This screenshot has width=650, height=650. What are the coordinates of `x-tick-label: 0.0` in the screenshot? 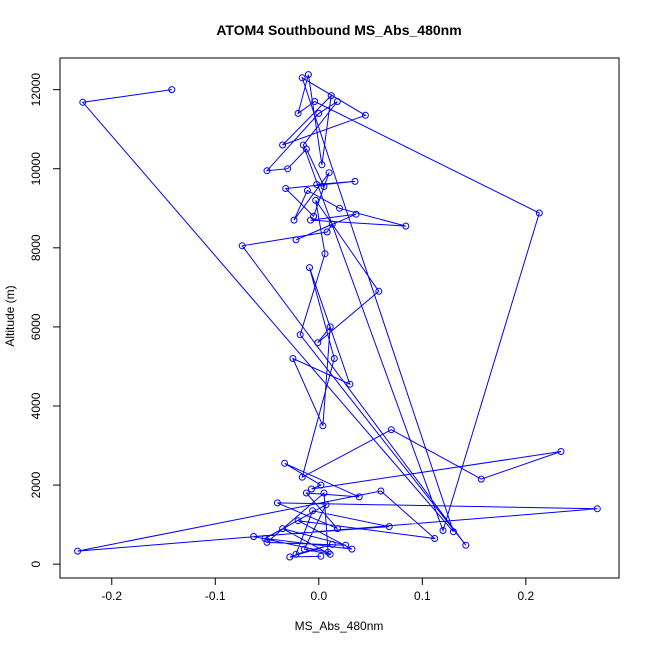 It's located at (318, 596).